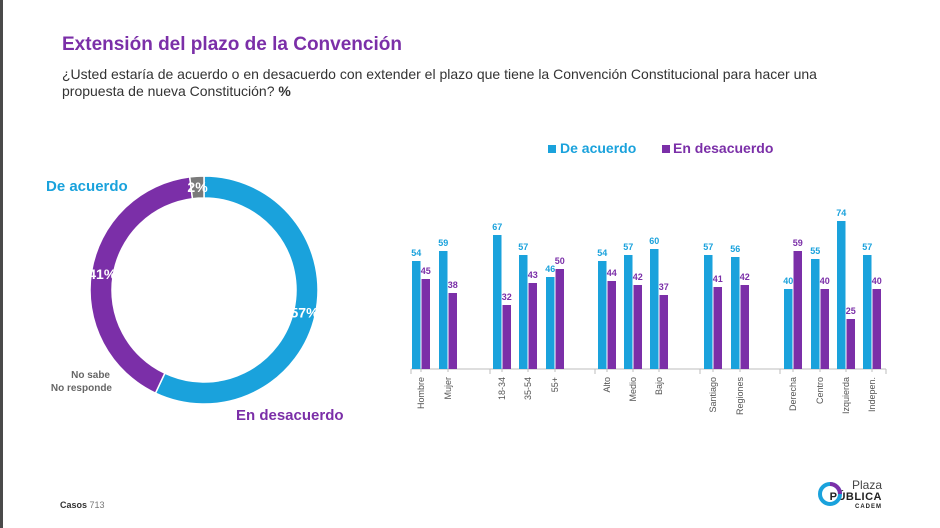 The image size is (940, 528). I want to click on data-label-acuerdo-8: 57, so click(708, 247).